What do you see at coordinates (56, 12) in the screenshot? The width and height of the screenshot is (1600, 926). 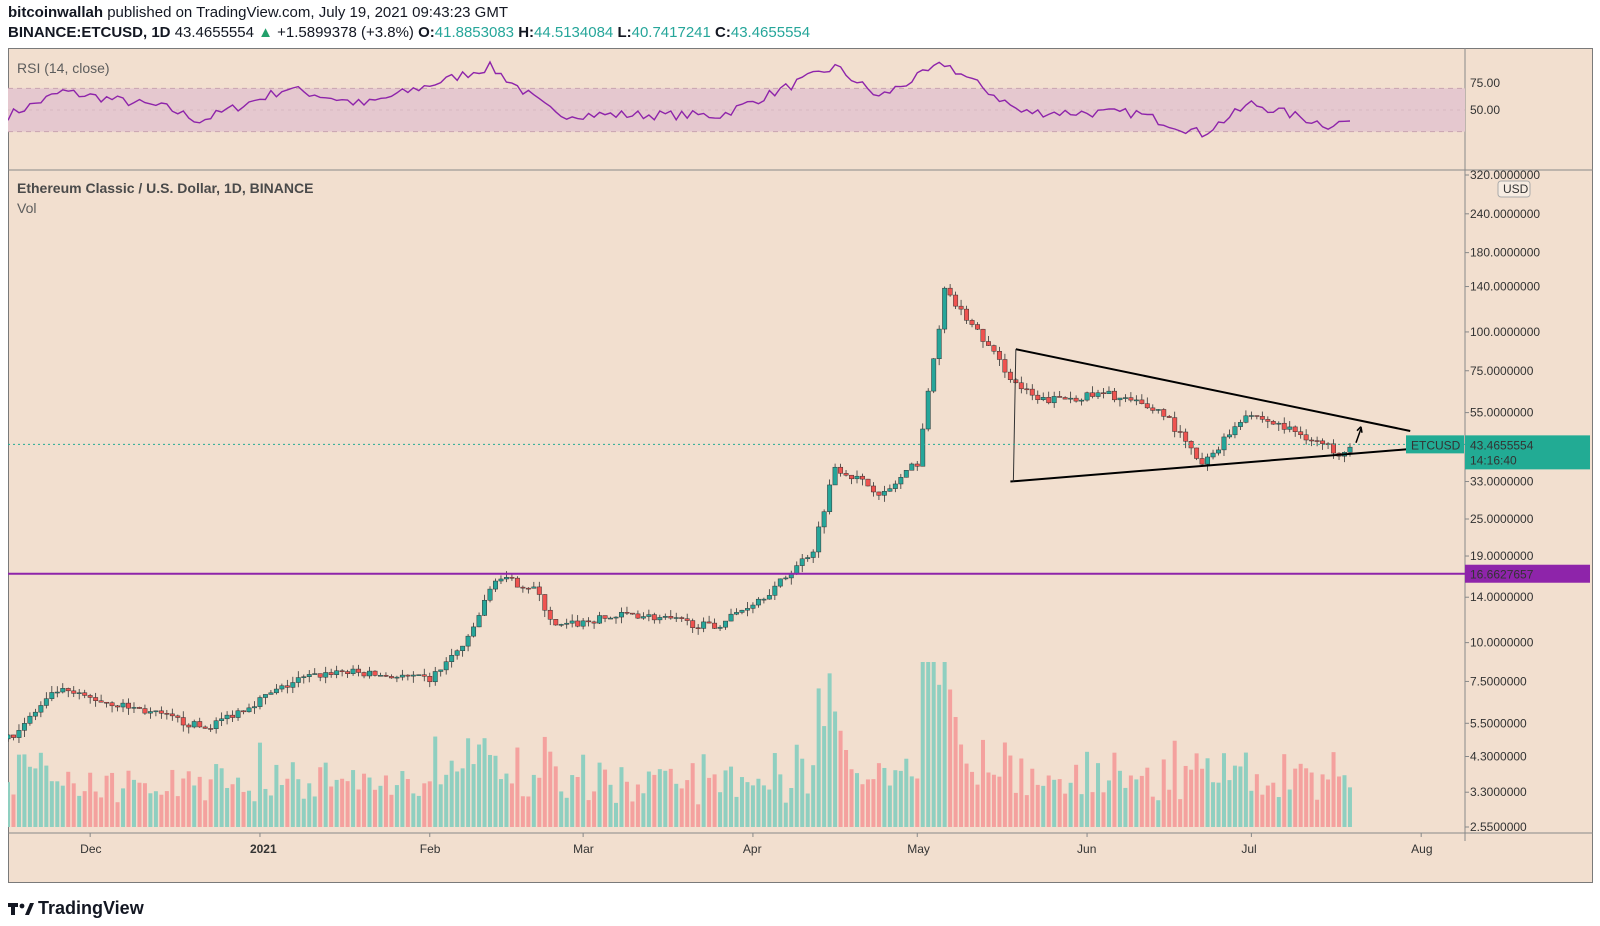 I see `author-name: bitcoinwallah` at bounding box center [56, 12].